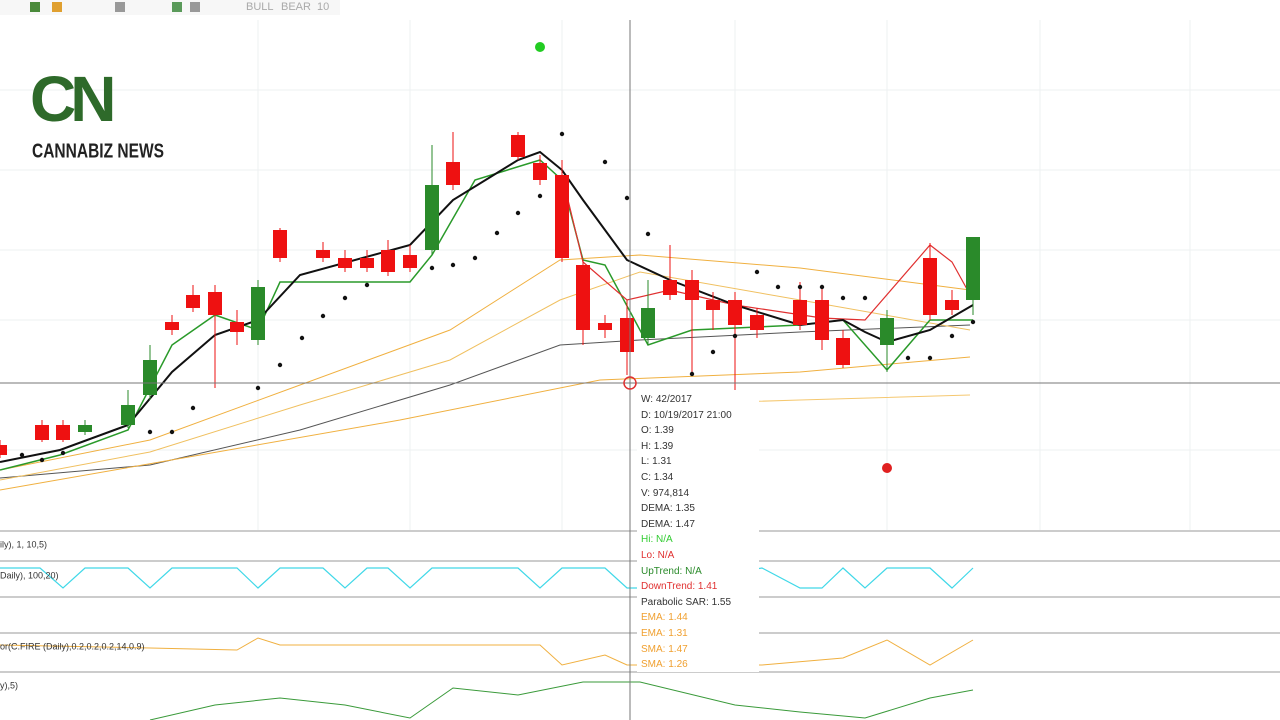 The image size is (1280, 720). Describe the element at coordinates (9, 685) in the screenshot. I see `panel-label: y),5)` at that location.